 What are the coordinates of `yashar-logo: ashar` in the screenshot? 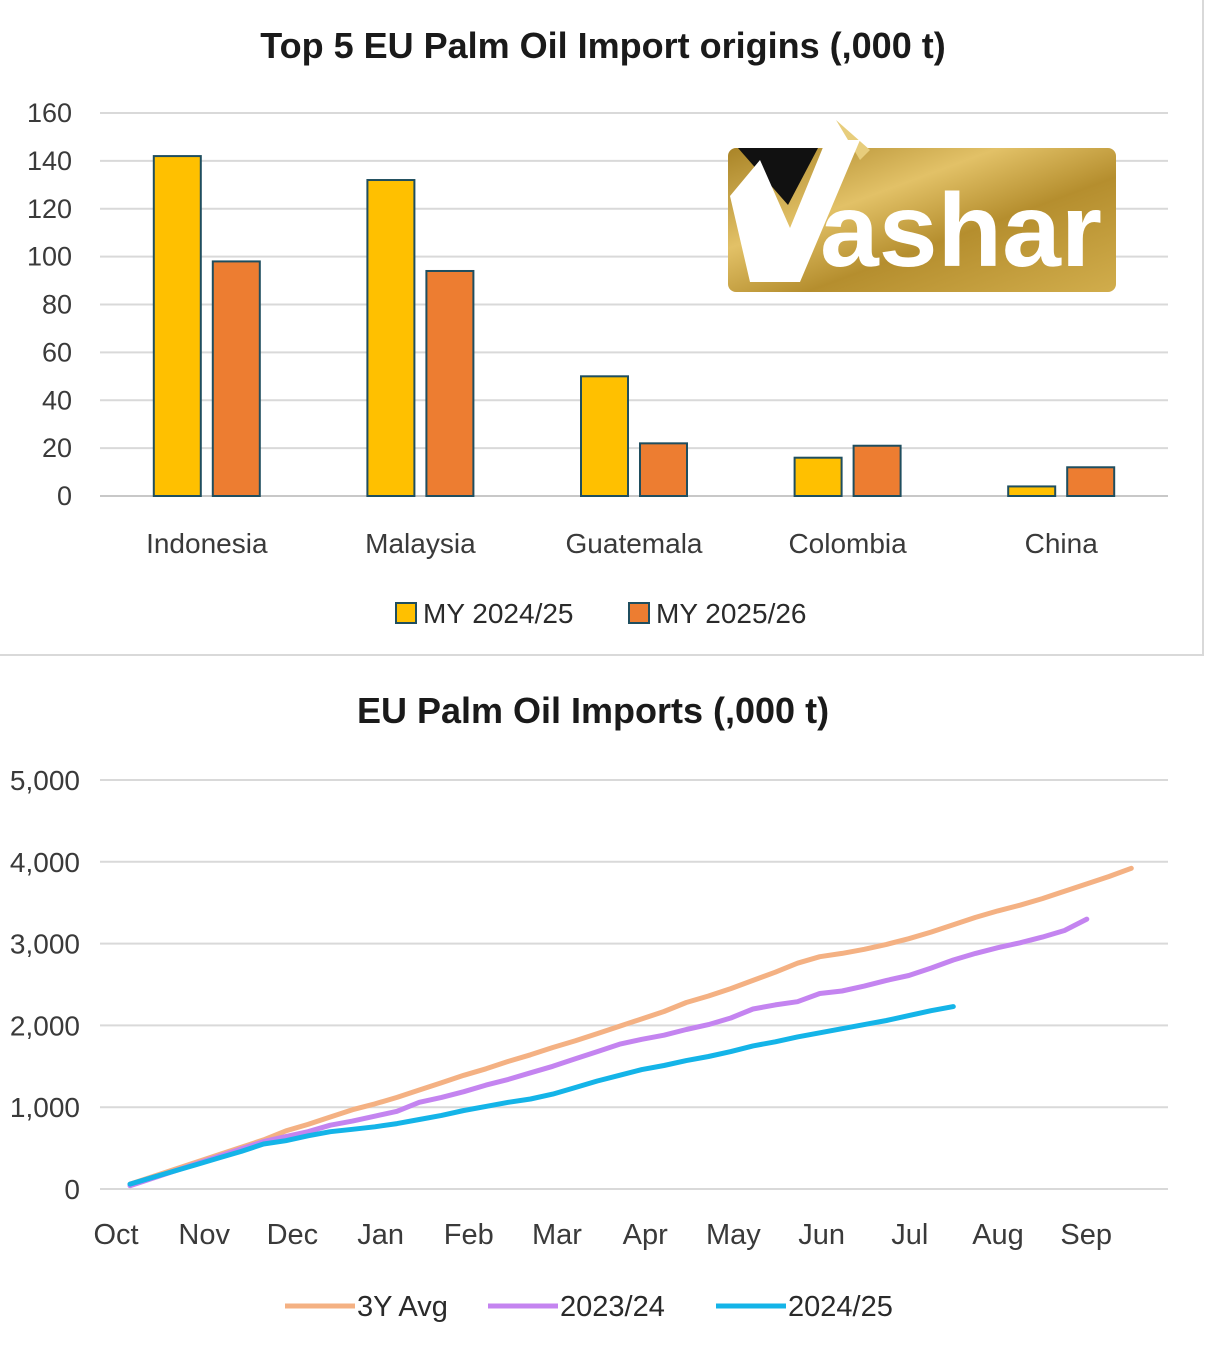 It's located at (922, 206).